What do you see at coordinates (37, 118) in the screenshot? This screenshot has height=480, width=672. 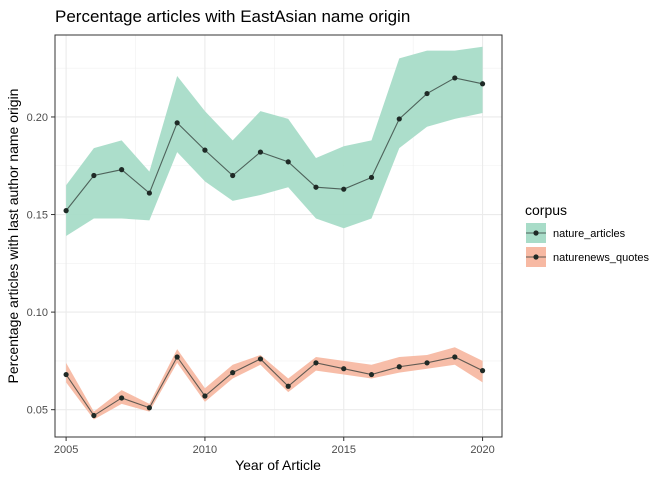 I see `y-tick-label: 0.20` at bounding box center [37, 118].